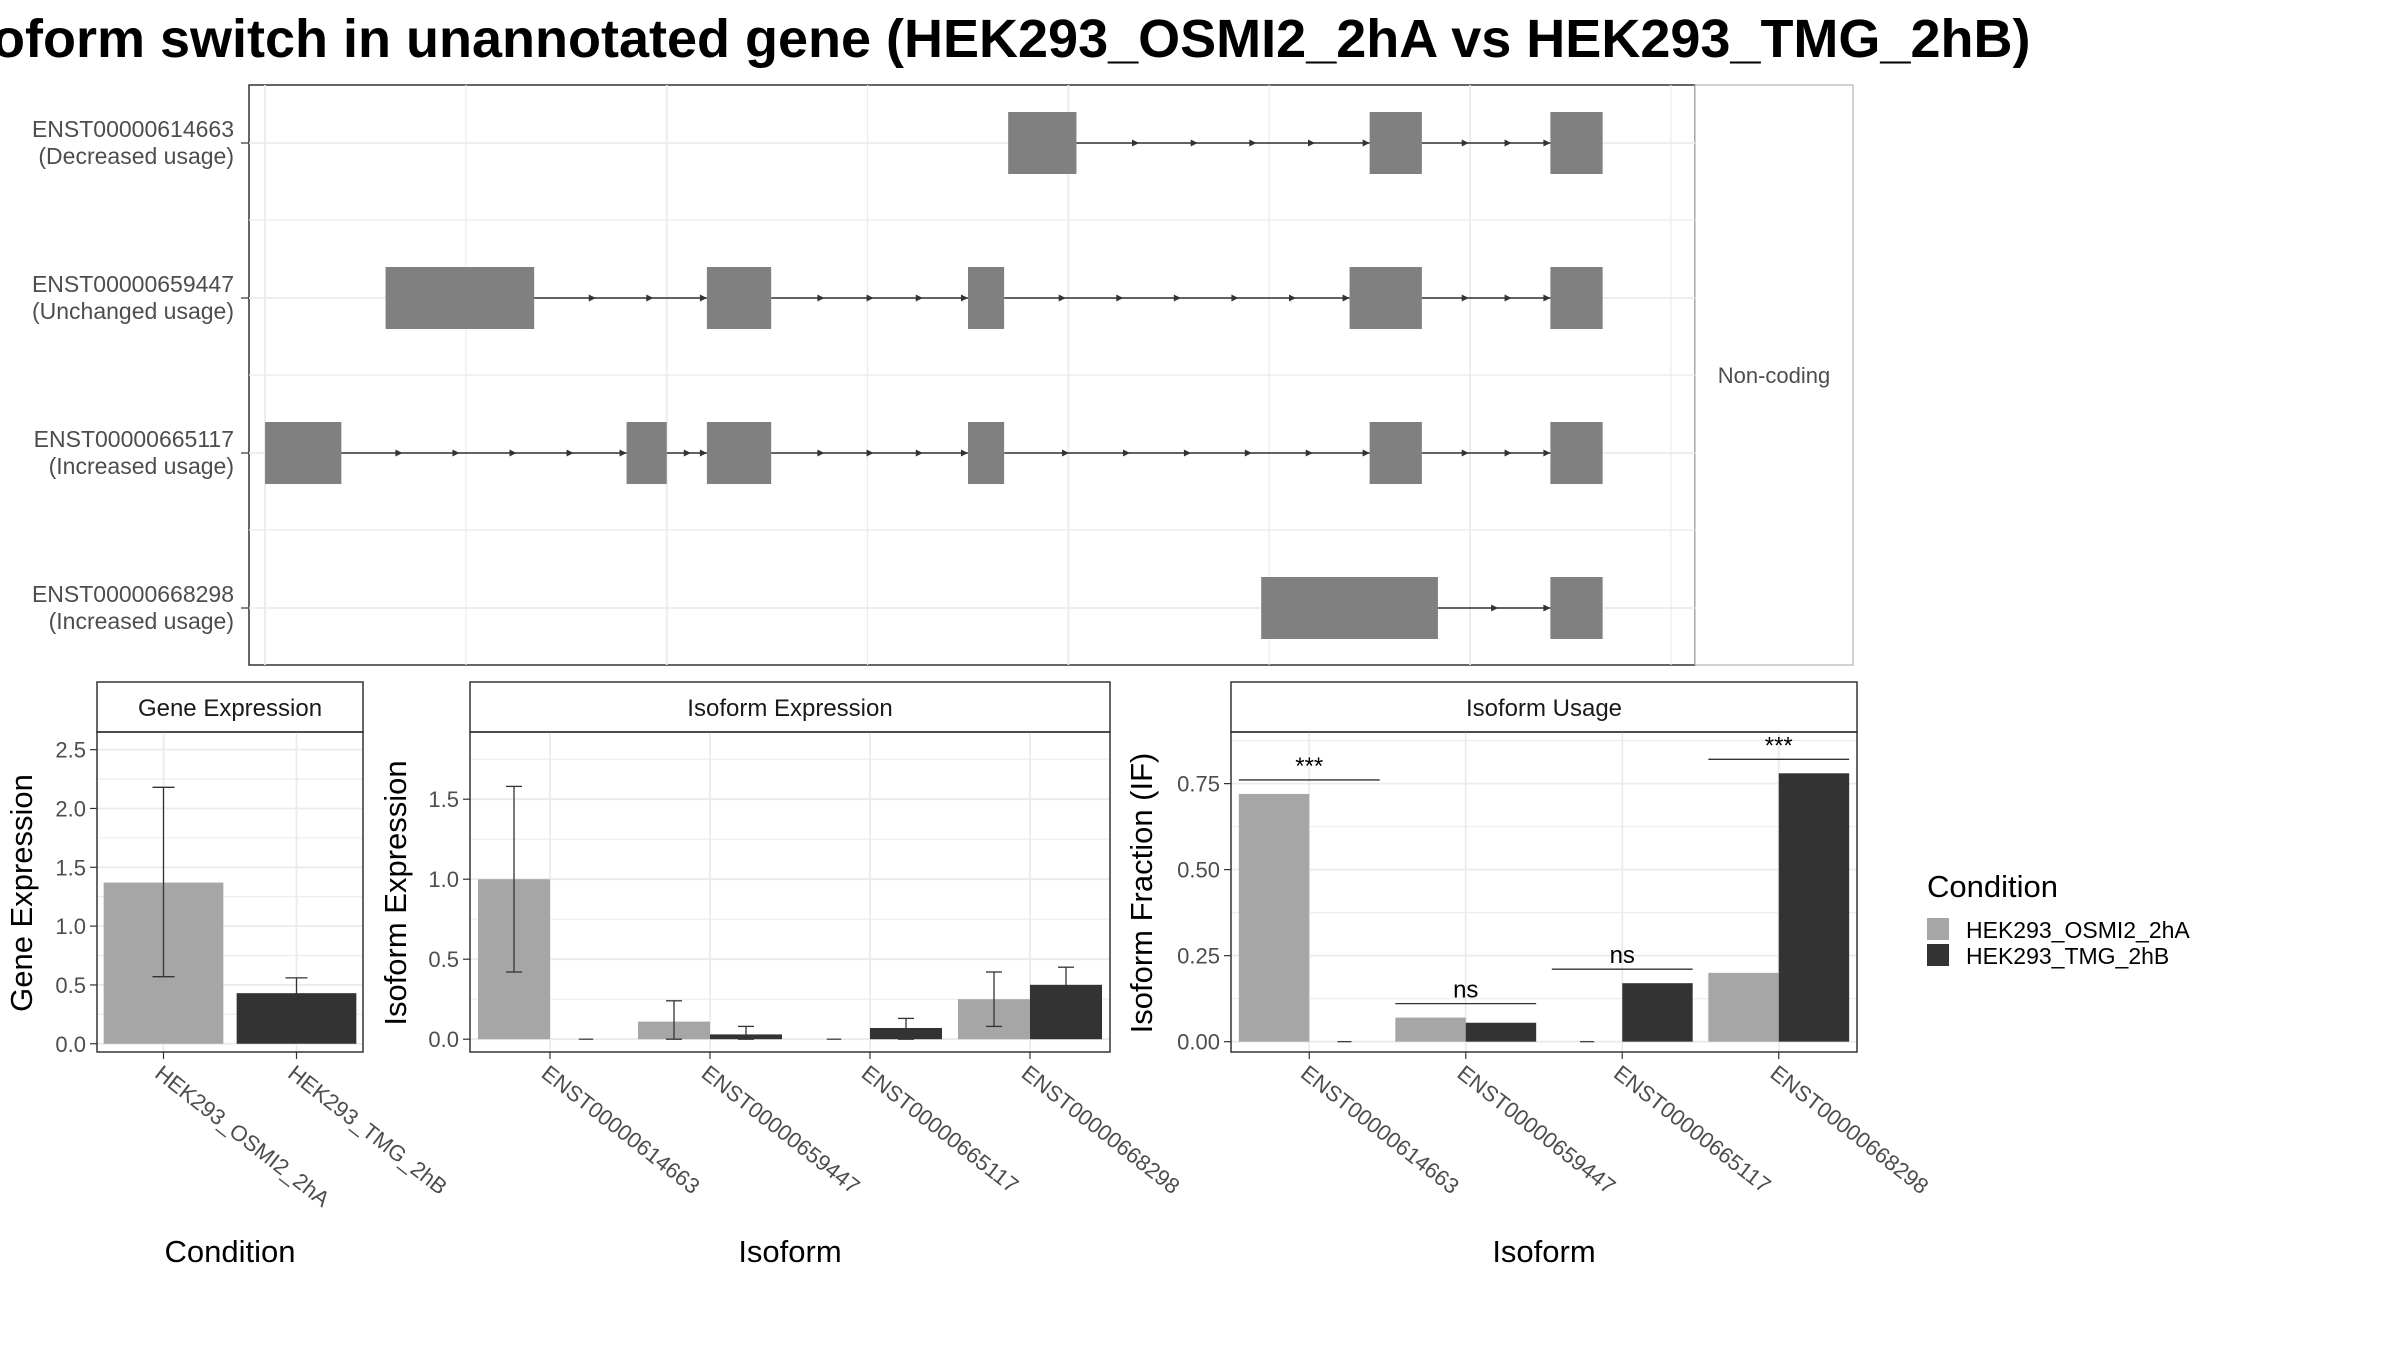 The height and width of the screenshot is (1350, 2400). Describe the element at coordinates (1938, 955) in the screenshot. I see `legend-swatch-condition-b` at that location.